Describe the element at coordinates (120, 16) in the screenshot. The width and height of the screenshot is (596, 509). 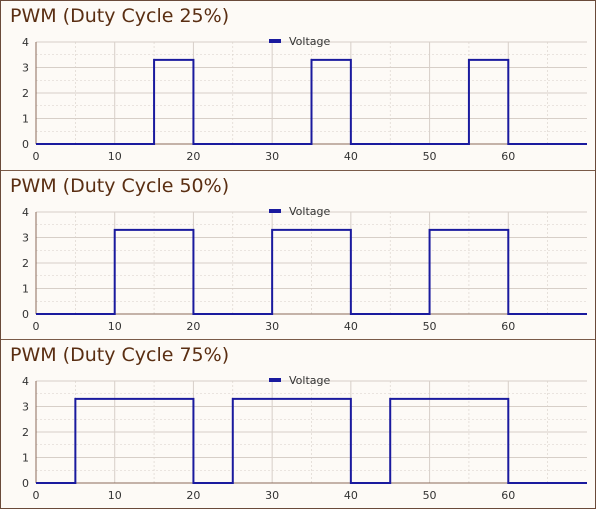
I see `chart-title: PWM (Duty Cycle 25%)` at that location.